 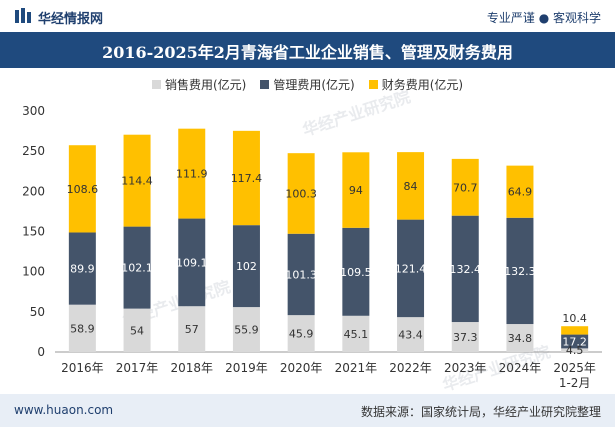 I want to click on x-tick-label: 2023年, so click(x=465, y=368).